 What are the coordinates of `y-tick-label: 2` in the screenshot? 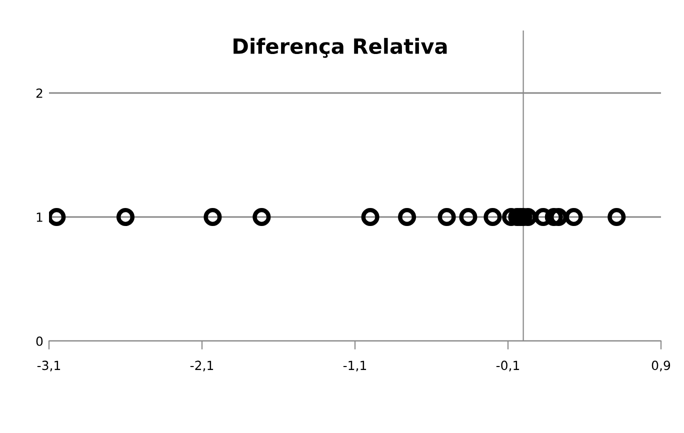 It's located at (39, 93).